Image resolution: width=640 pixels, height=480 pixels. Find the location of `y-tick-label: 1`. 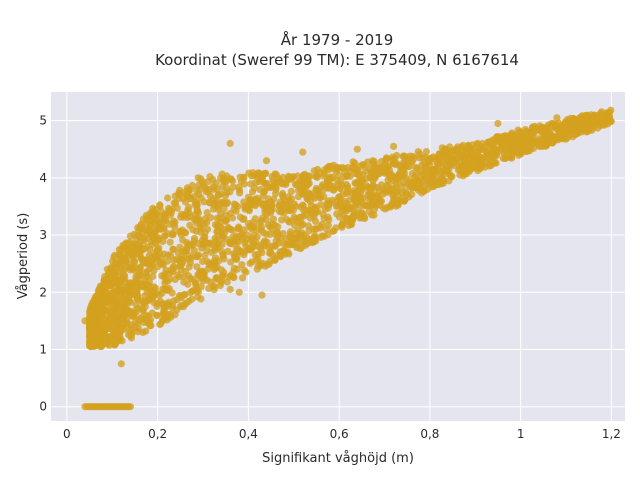

y-tick-label: 1 is located at coordinates (43, 349).